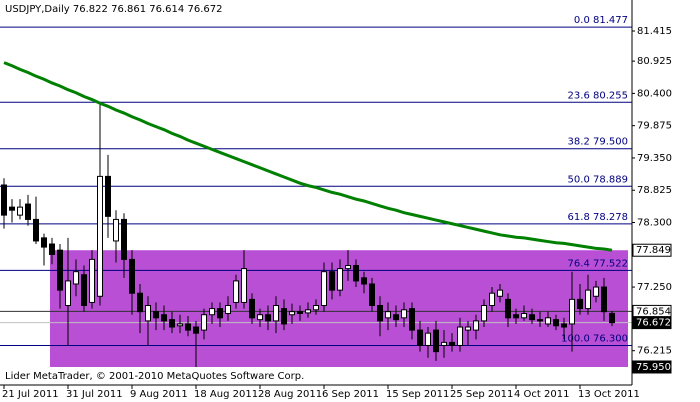  I want to click on y-tick-label: 78.300, so click(654, 223).